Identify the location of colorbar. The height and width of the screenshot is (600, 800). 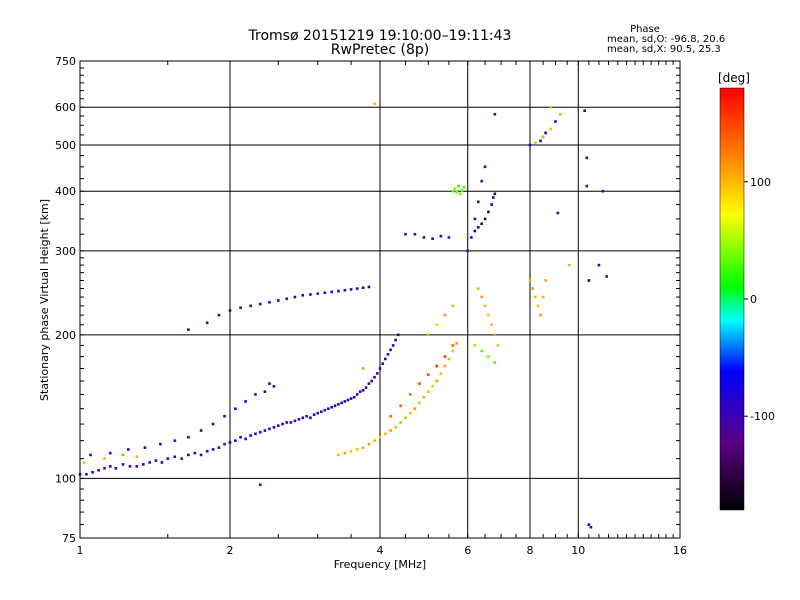
(732, 299).